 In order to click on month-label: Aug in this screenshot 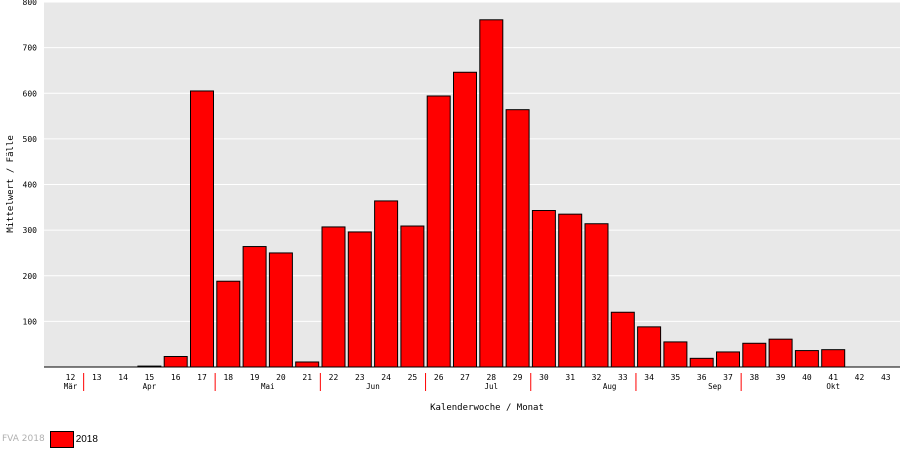, I will do `click(610, 386)`.